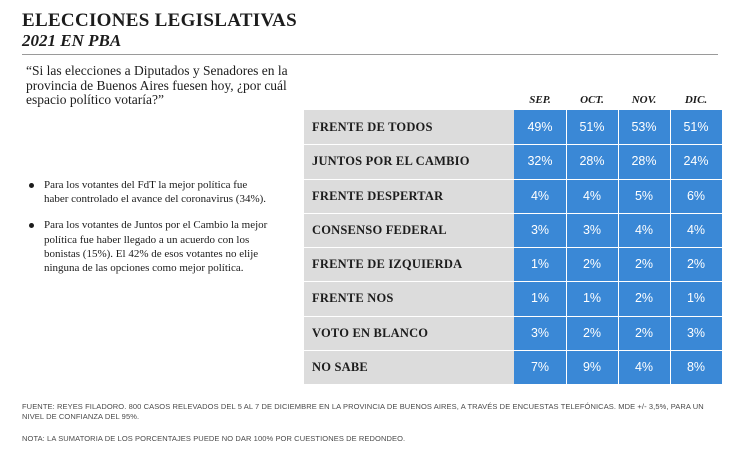 The height and width of the screenshot is (459, 750). I want to click on party-label: FRENTE NOS, so click(353, 298).